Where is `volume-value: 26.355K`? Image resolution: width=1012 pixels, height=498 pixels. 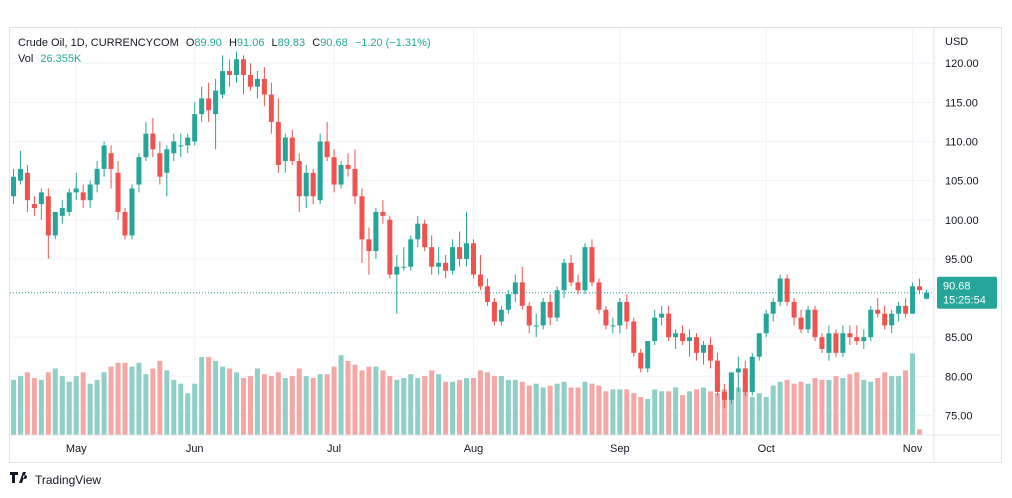 volume-value: 26.355K is located at coordinates (61, 59).